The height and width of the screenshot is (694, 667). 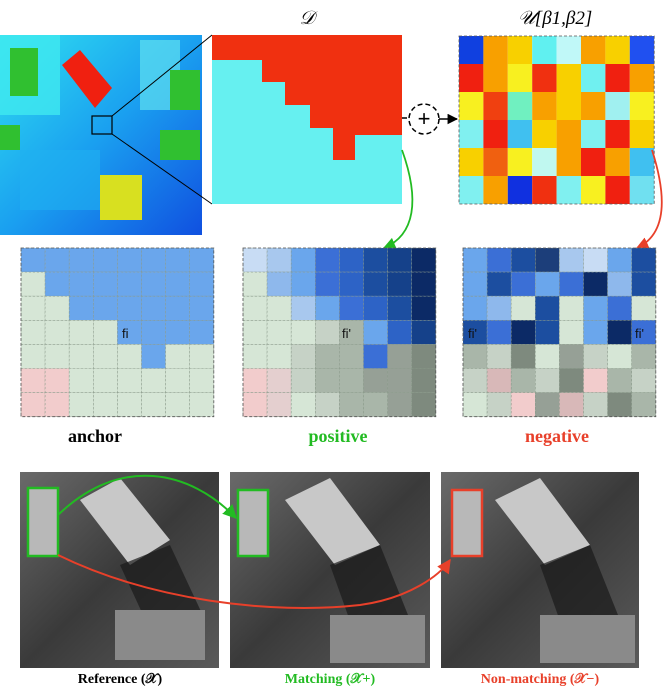 I want to click on anchor-grid, so click(x=117, y=332).